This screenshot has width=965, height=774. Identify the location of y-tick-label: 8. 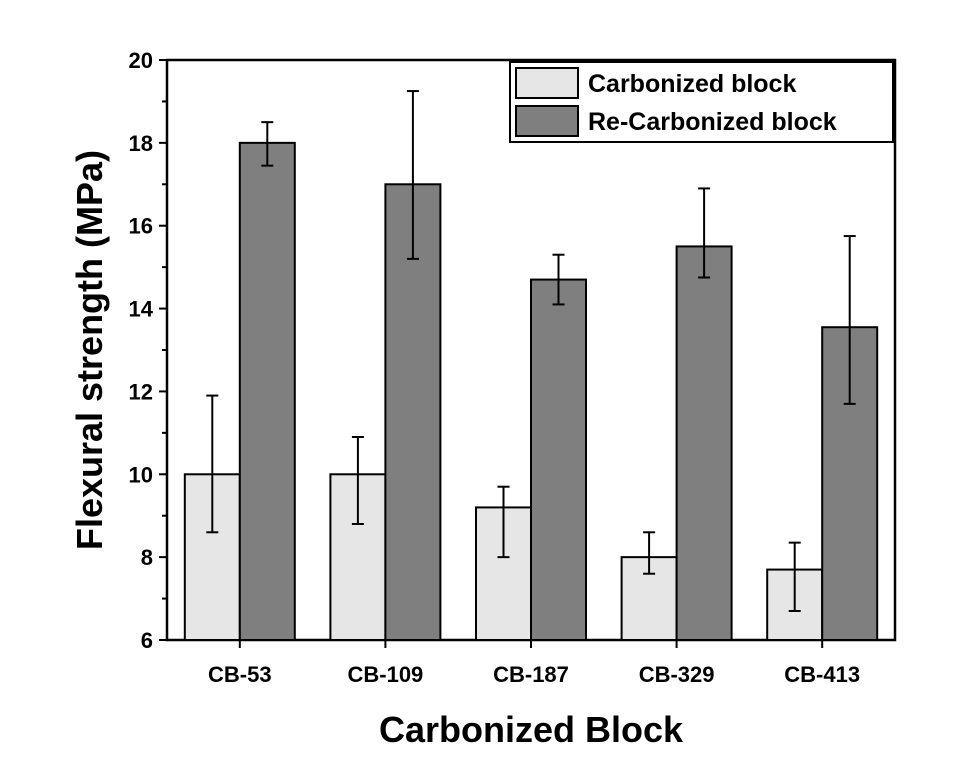
(147, 557).